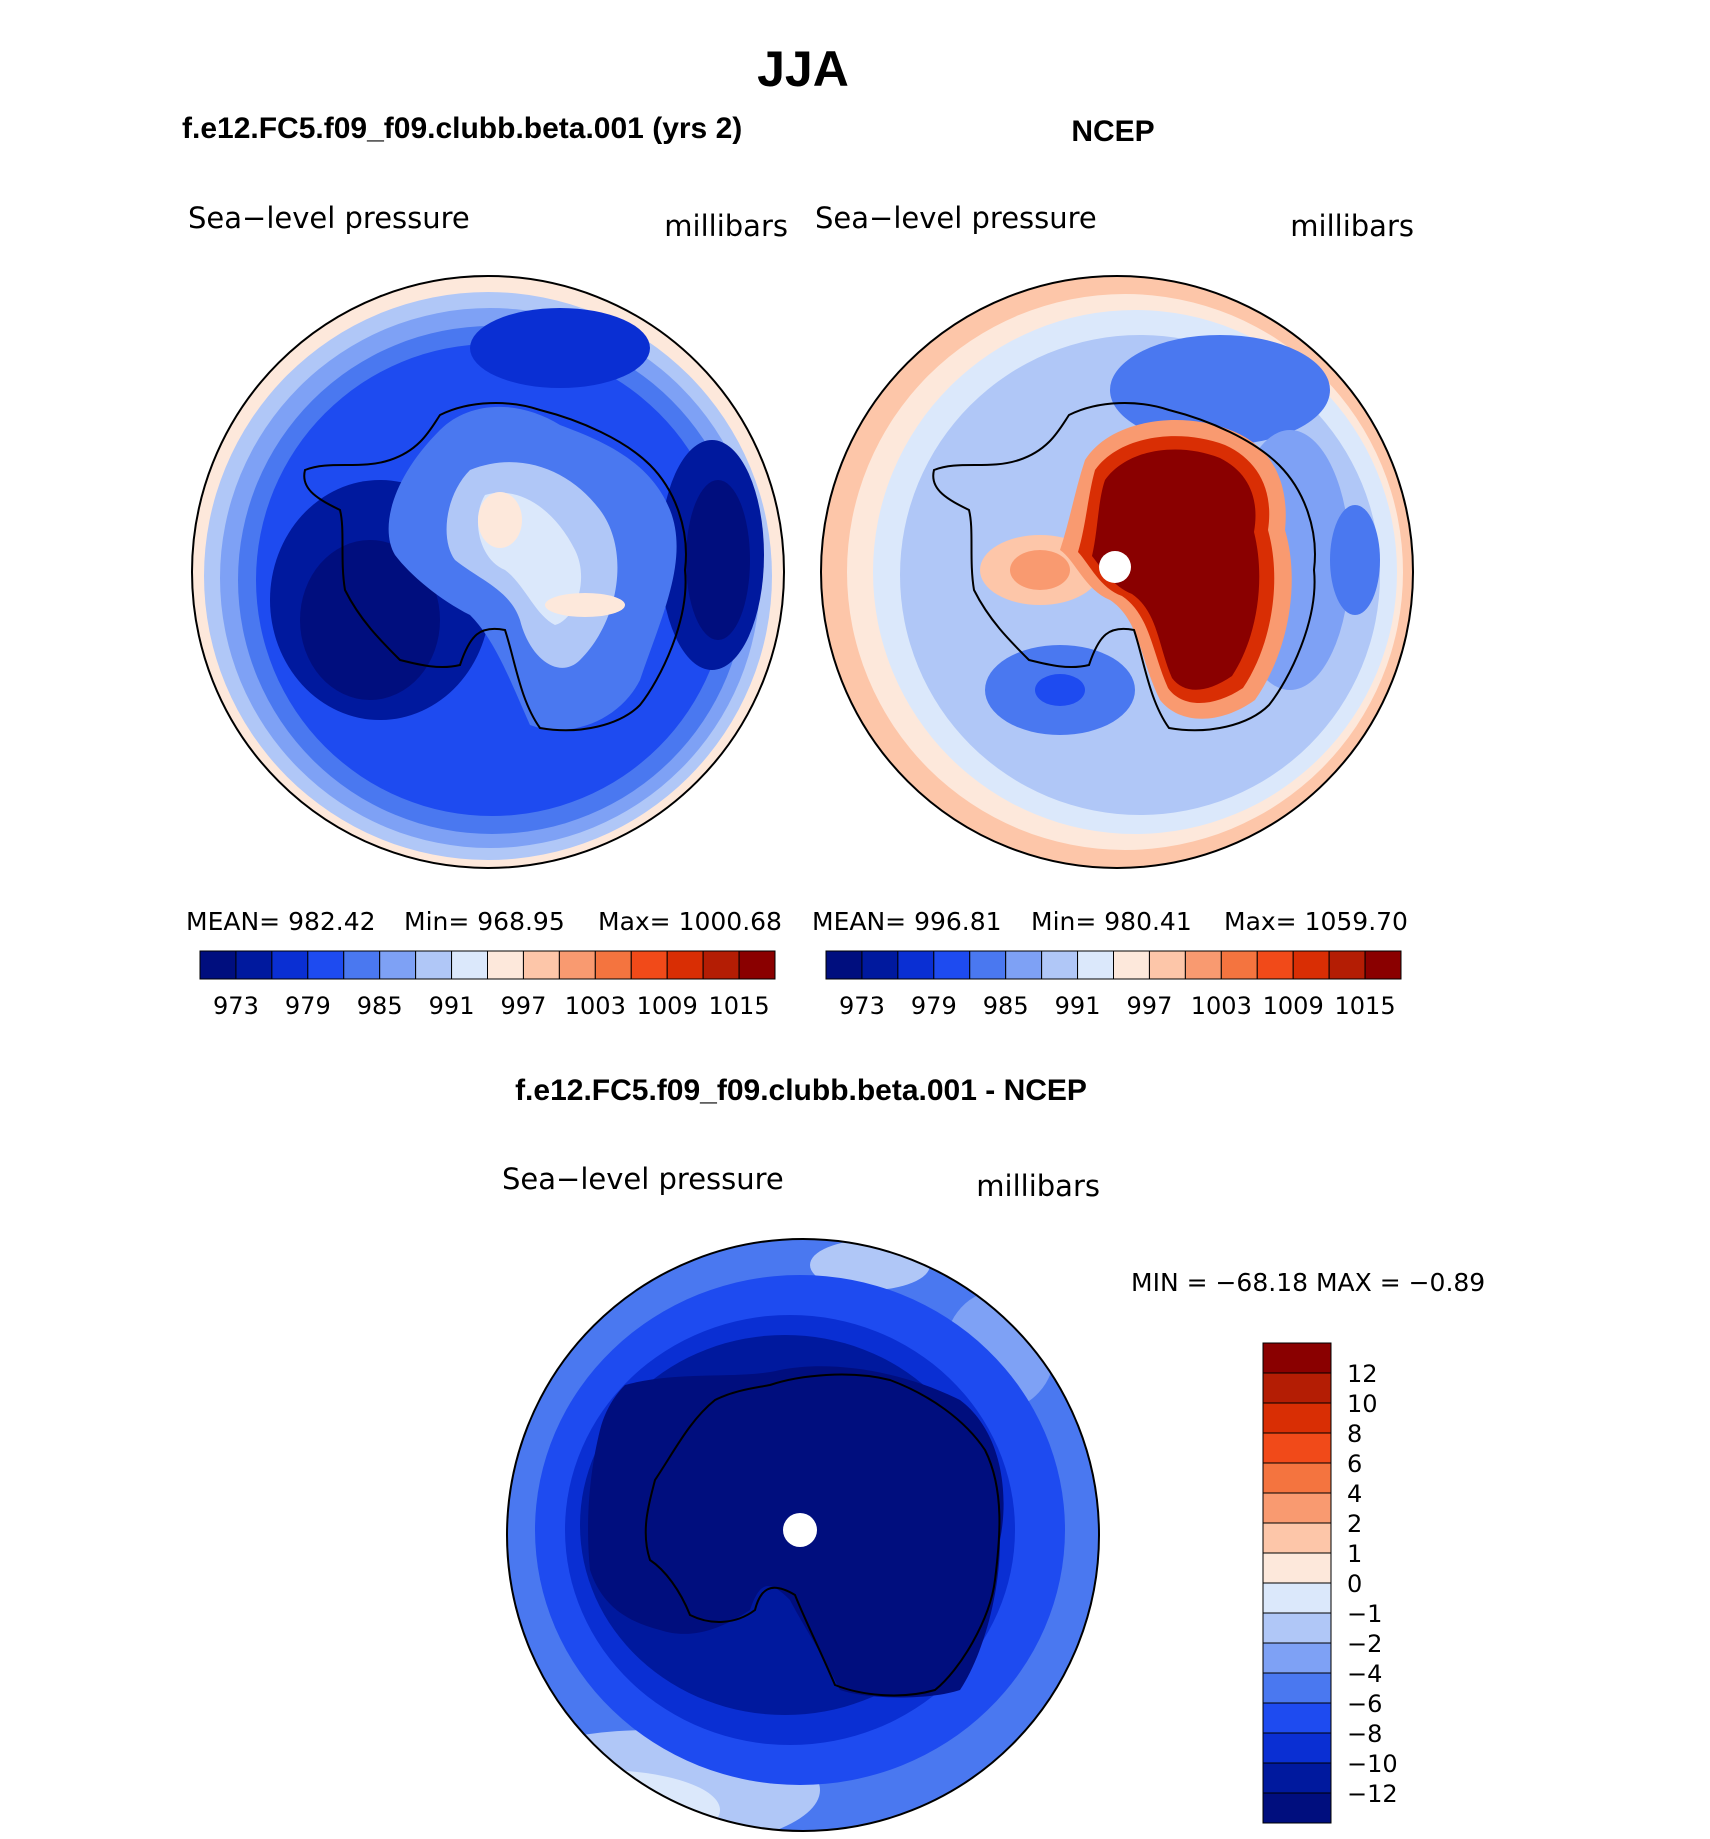  I want to click on model-units-label: millibars, so click(726, 226).